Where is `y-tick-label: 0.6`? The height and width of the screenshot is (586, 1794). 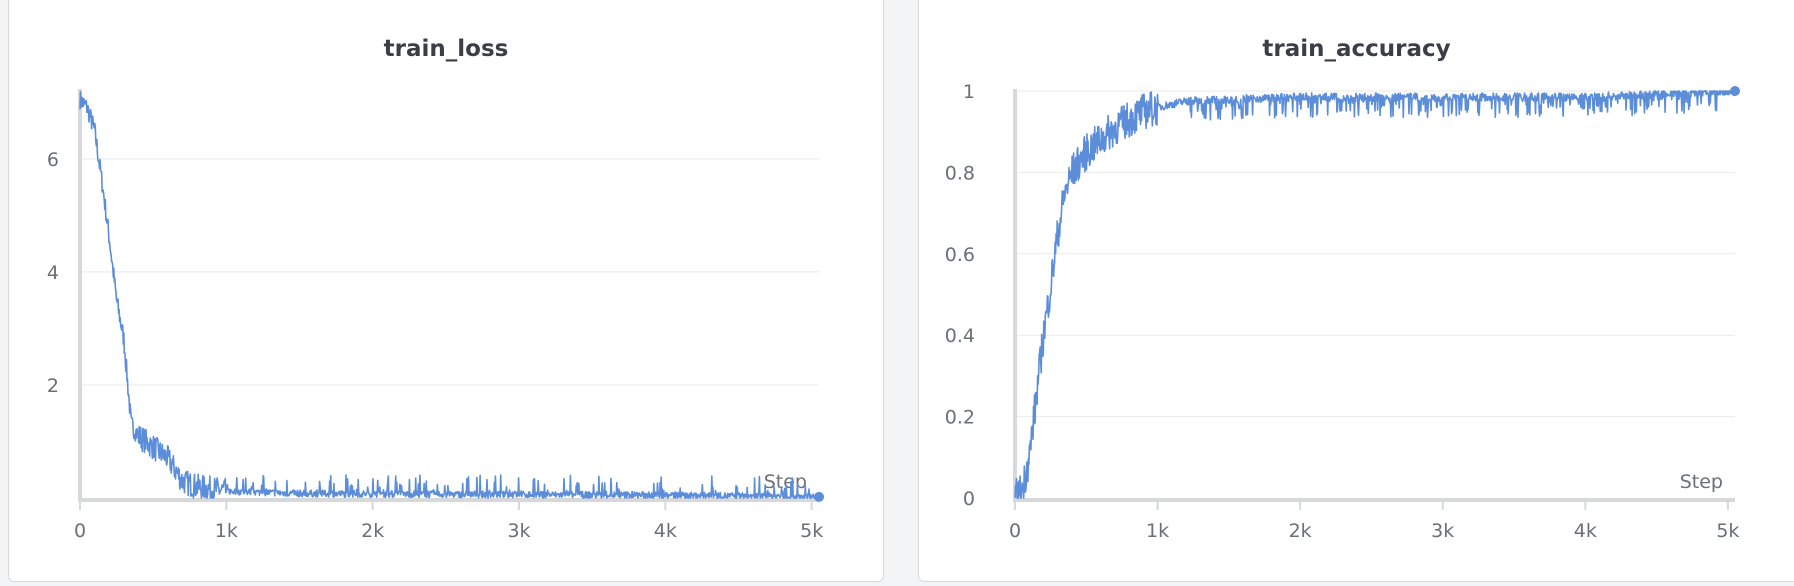 y-tick-label: 0.6 is located at coordinates (960, 255).